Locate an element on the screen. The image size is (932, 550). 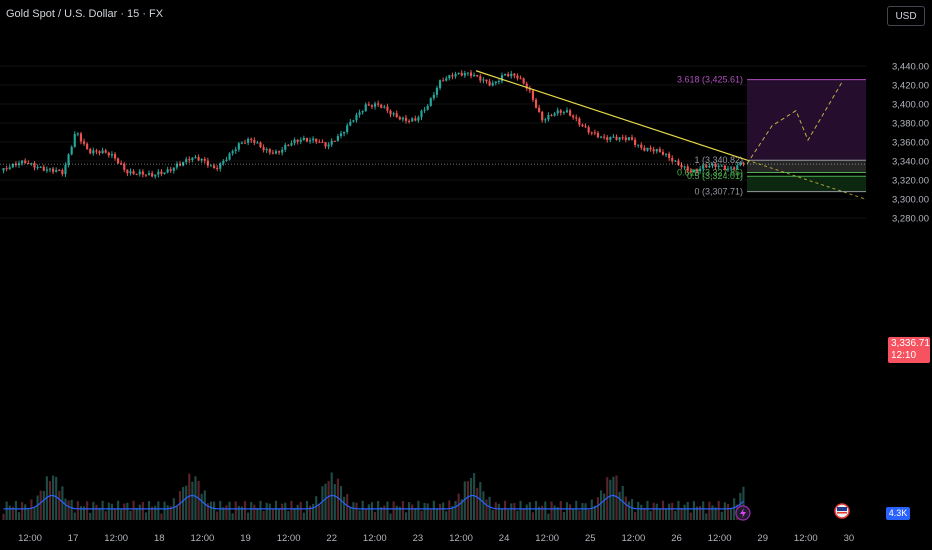
x-tick-label: 26 is located at coordinates (676, 538).